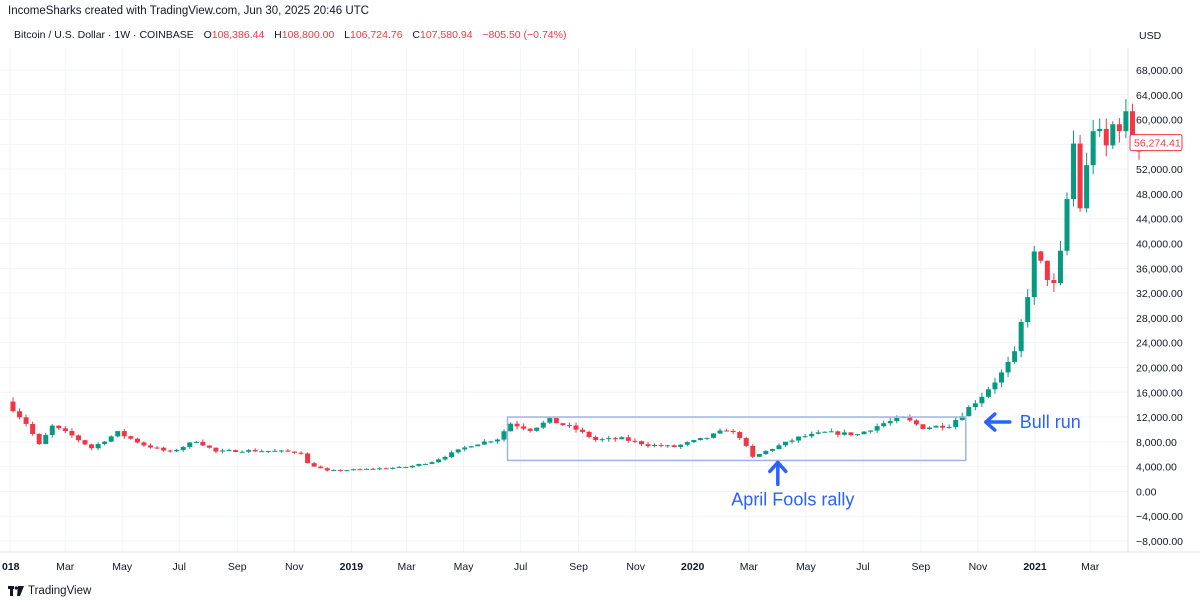 The image size is (1200, 607). What do you see at coordinates (520, 567) in the screenshot?
I see `x-tick-label: Jul` at bounding box center [520, 567].